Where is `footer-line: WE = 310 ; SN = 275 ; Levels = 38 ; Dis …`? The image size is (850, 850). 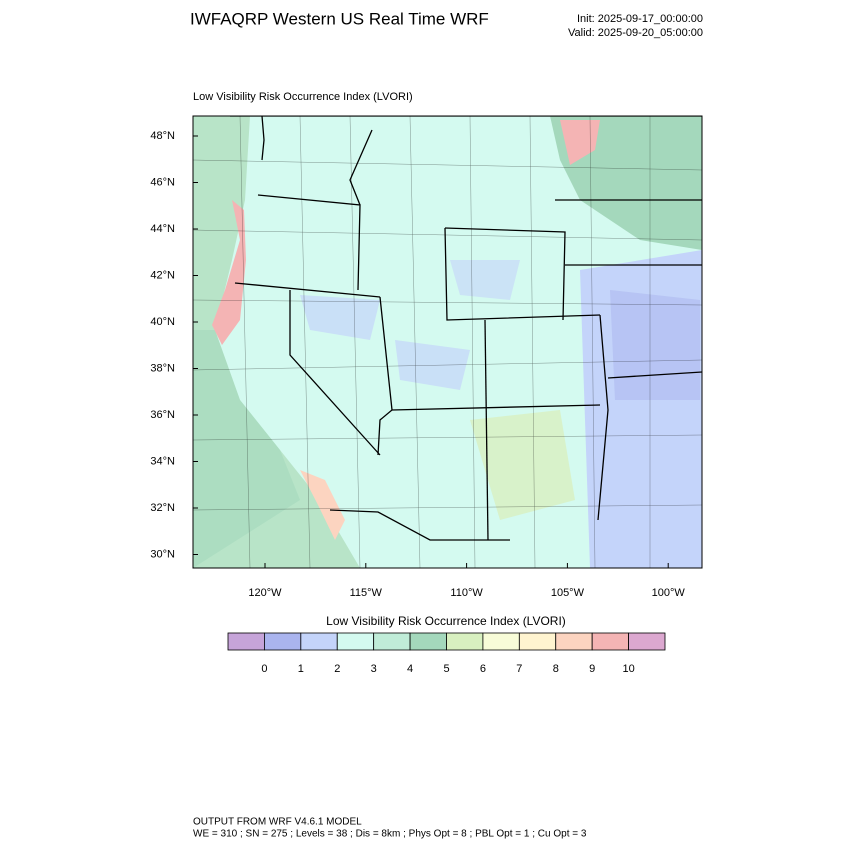
footer-line: WE = 310 ; SN = 275 ; Levels = 38 ; Dis … is located at coordinates (390, 834).